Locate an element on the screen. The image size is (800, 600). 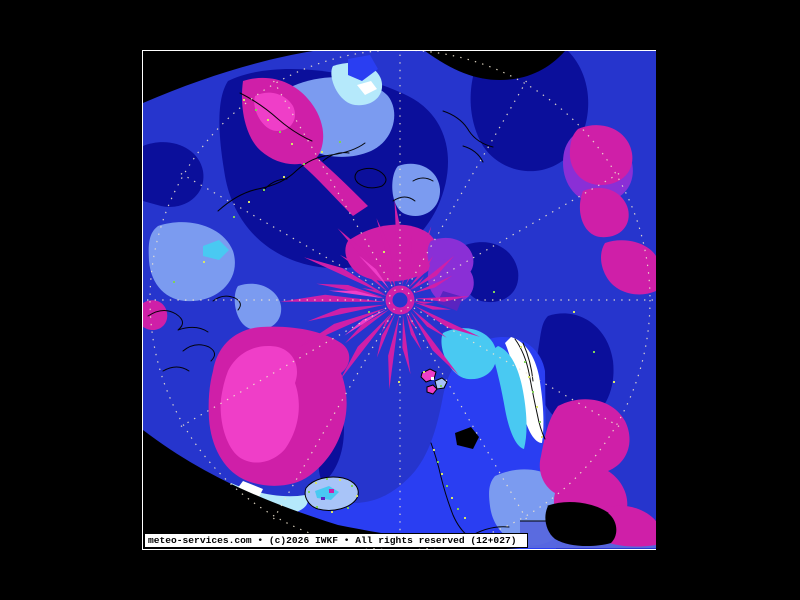
coast-fringe is located at coordinates (492, 388).